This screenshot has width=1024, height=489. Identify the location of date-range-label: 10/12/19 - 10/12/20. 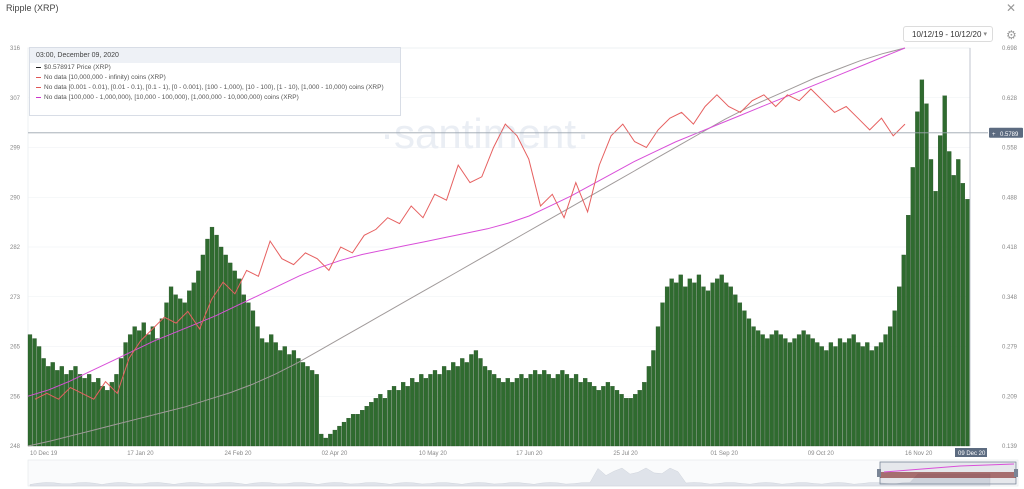
(947, 34).